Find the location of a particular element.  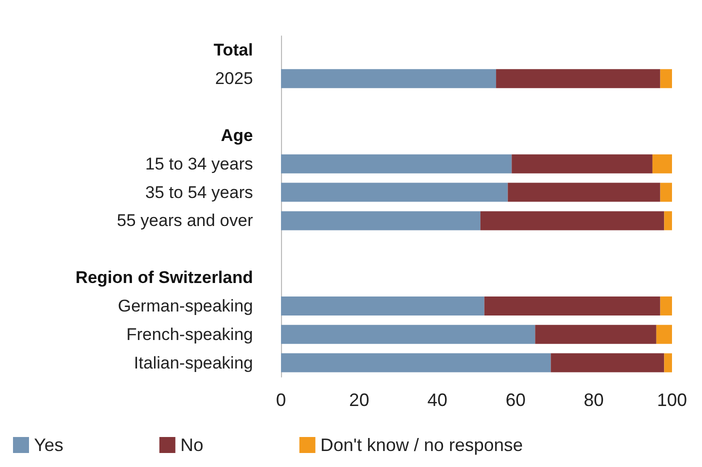

y-tick-label: 15 to 34 years is located at coordinates (199, 164).